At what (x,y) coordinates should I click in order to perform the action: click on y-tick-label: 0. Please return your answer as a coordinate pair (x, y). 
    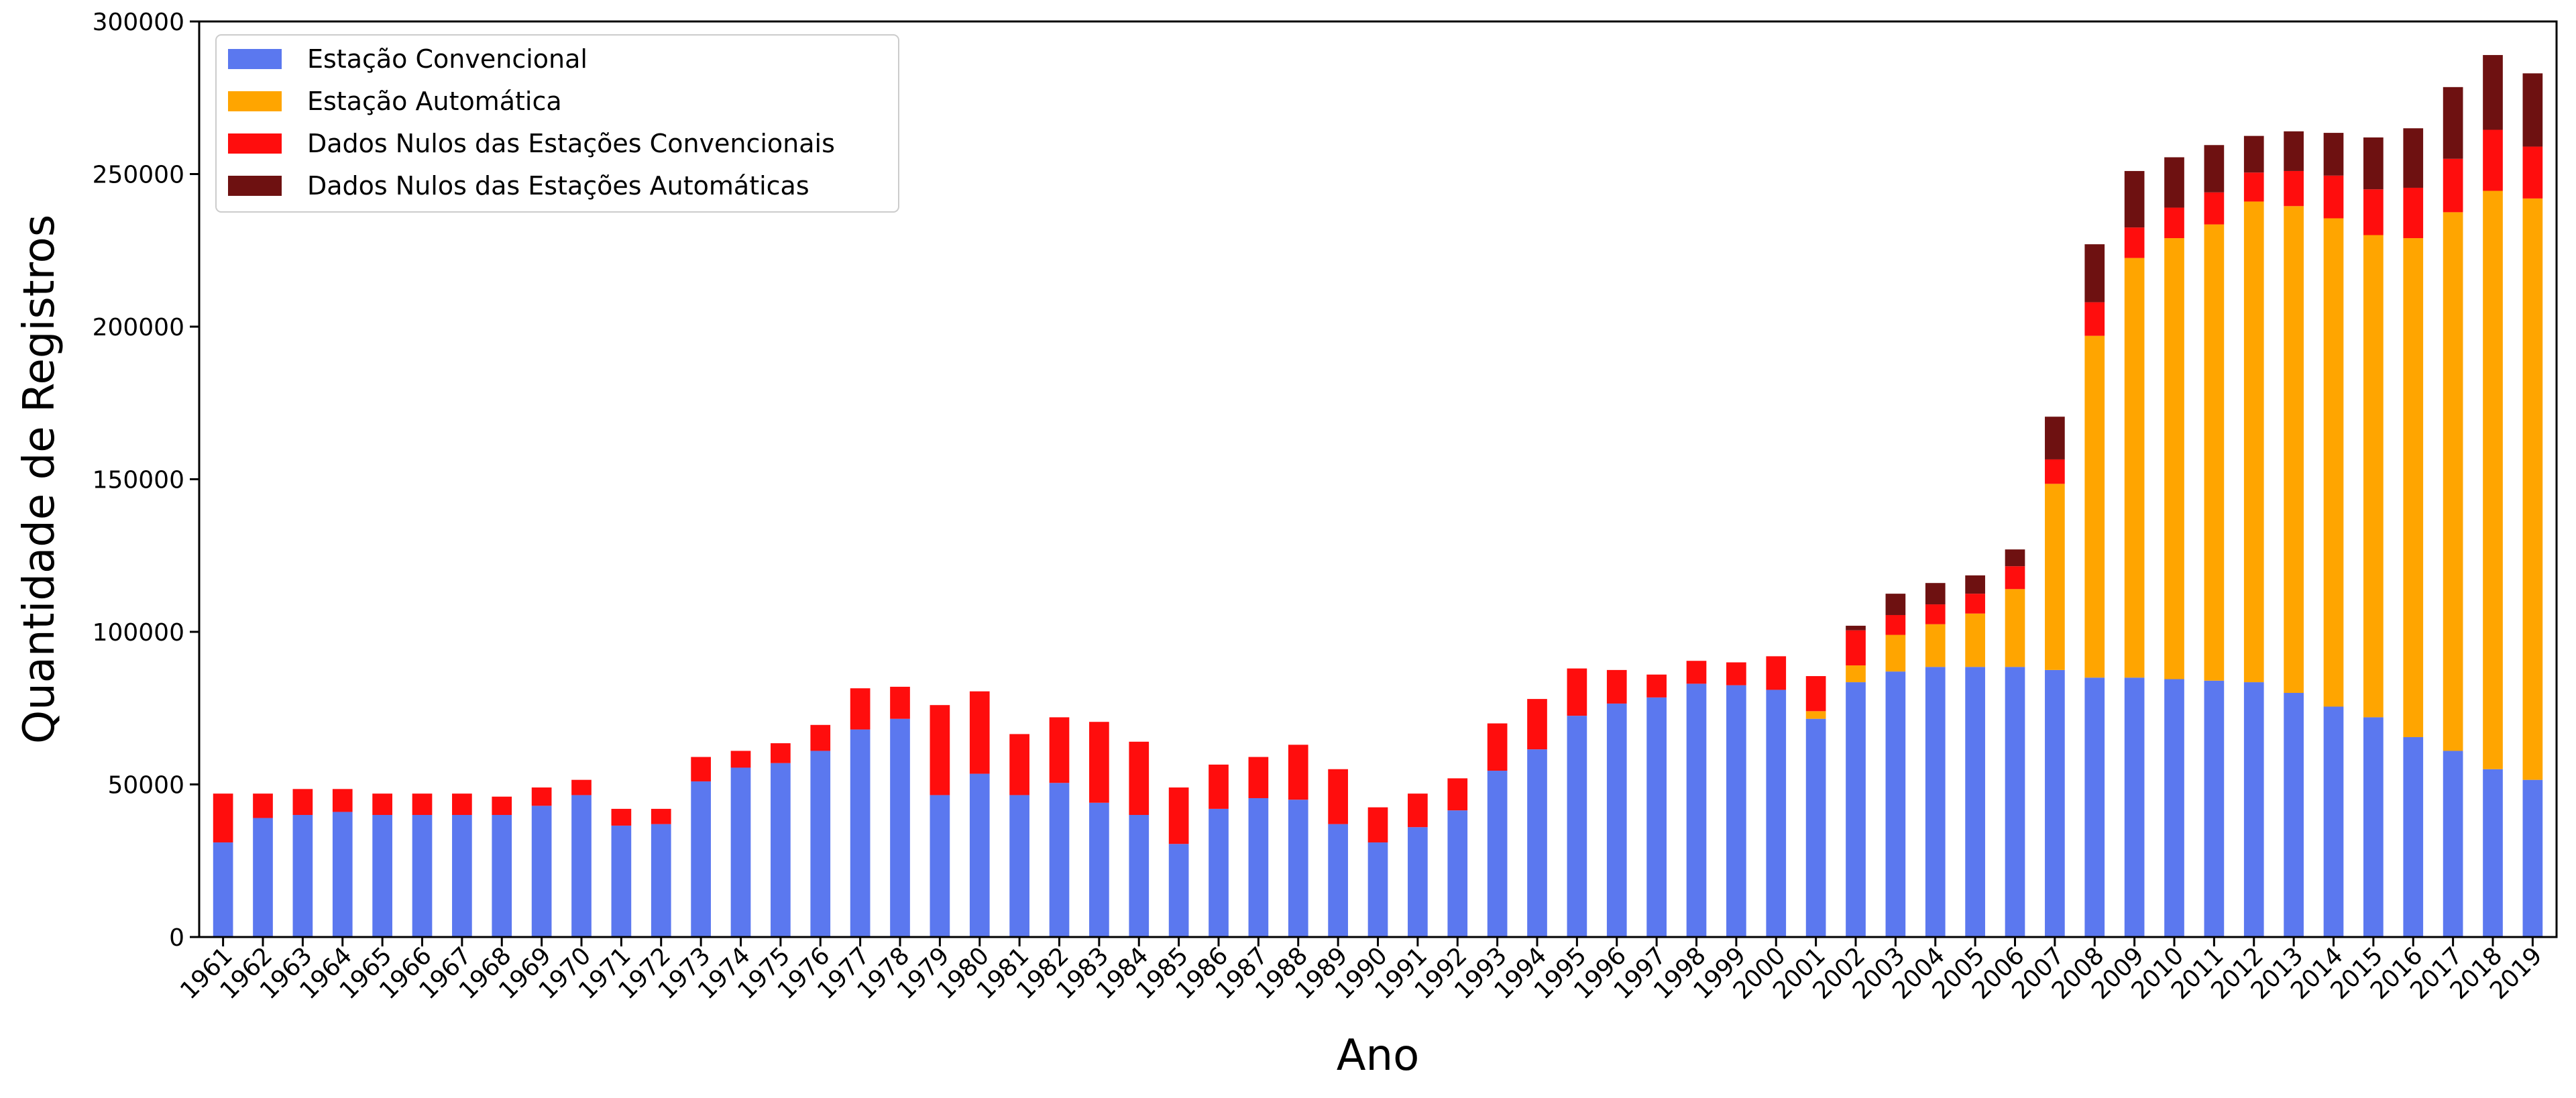
    Looking at the image, I should click on (176, 938).